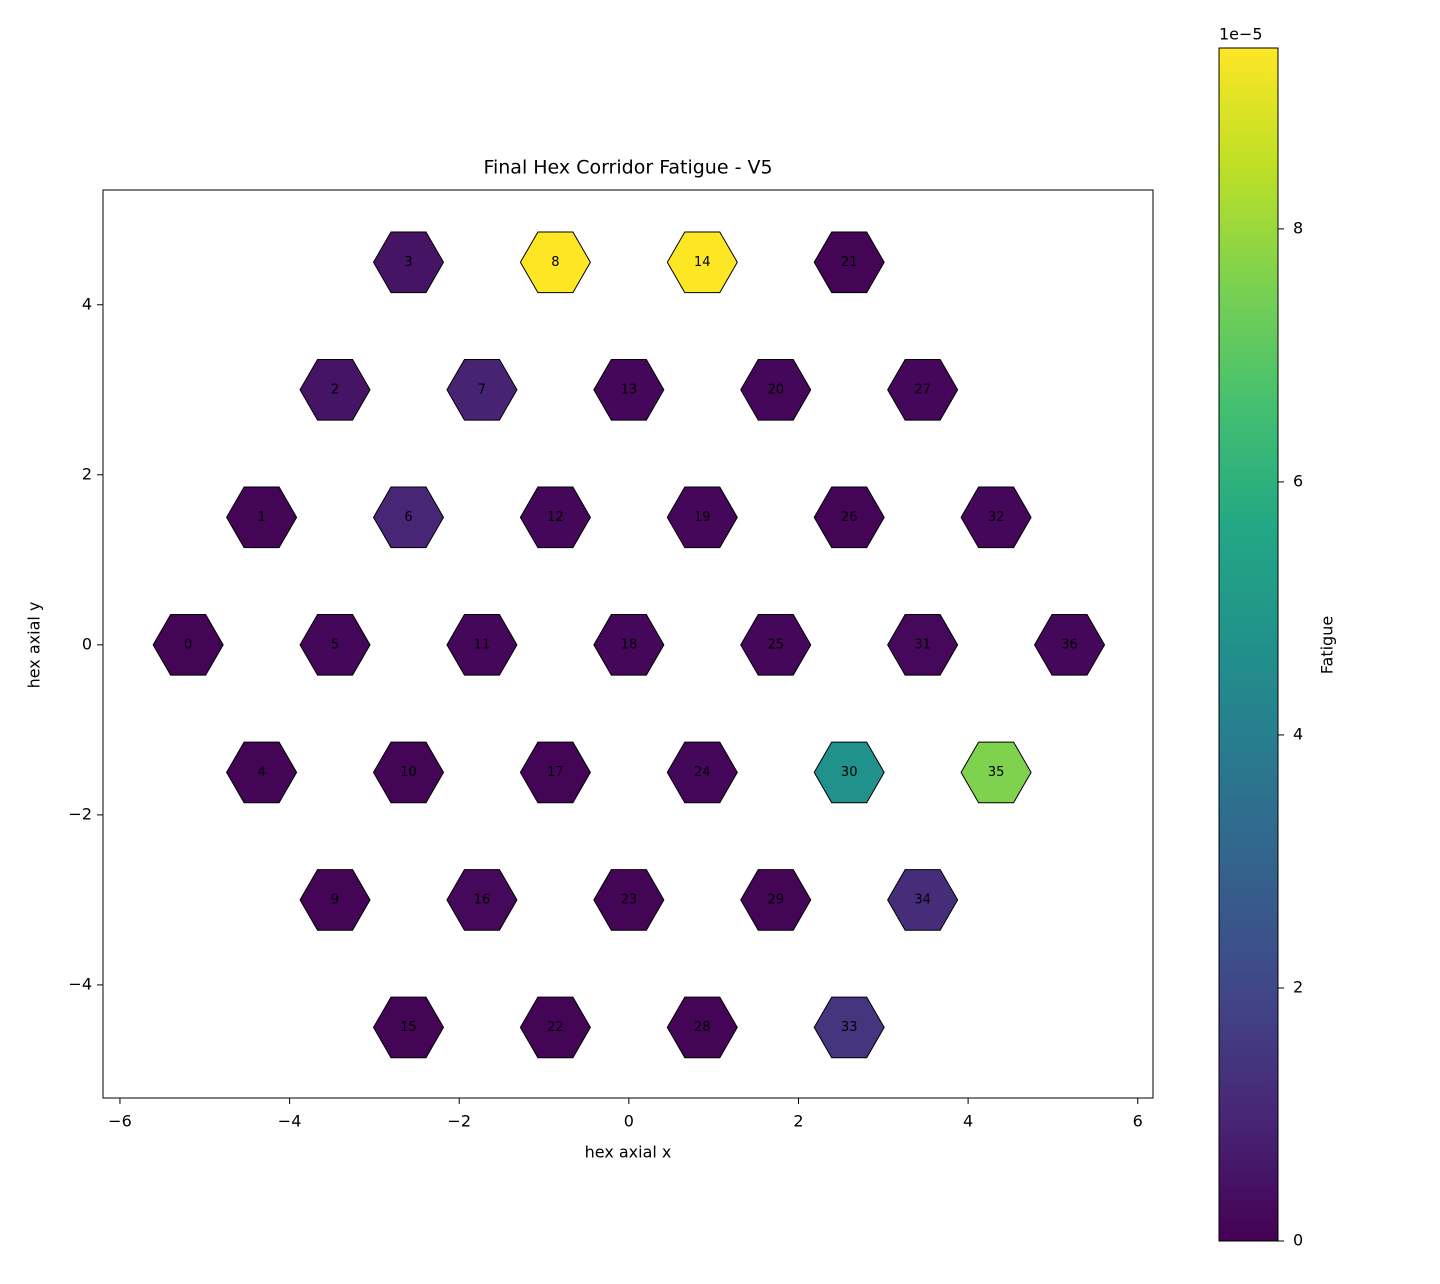  I want to click on hex-label: 7, so click(482, 389).